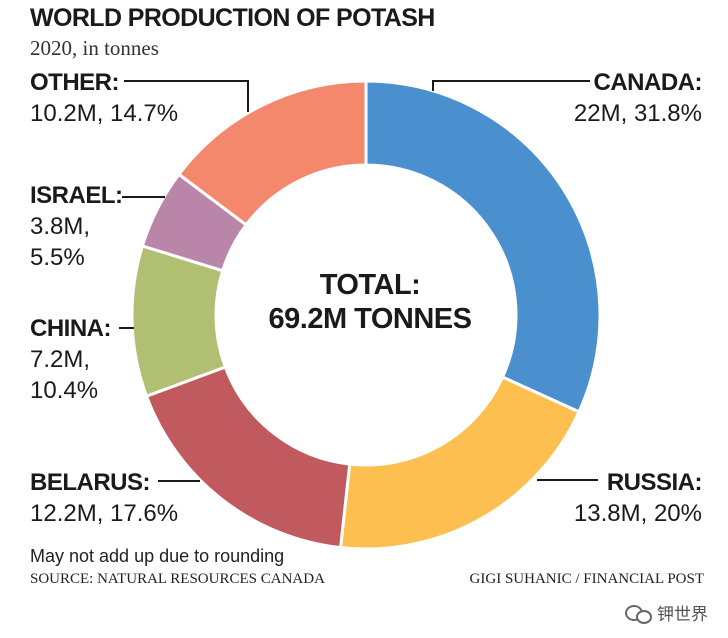 The height and width of the screenshot is (638, 728). What do you see at coordinates (57, 257) in the screenshot?
I see `label-israel-value-line2: 5.5%` at bounding box center [57, 257].